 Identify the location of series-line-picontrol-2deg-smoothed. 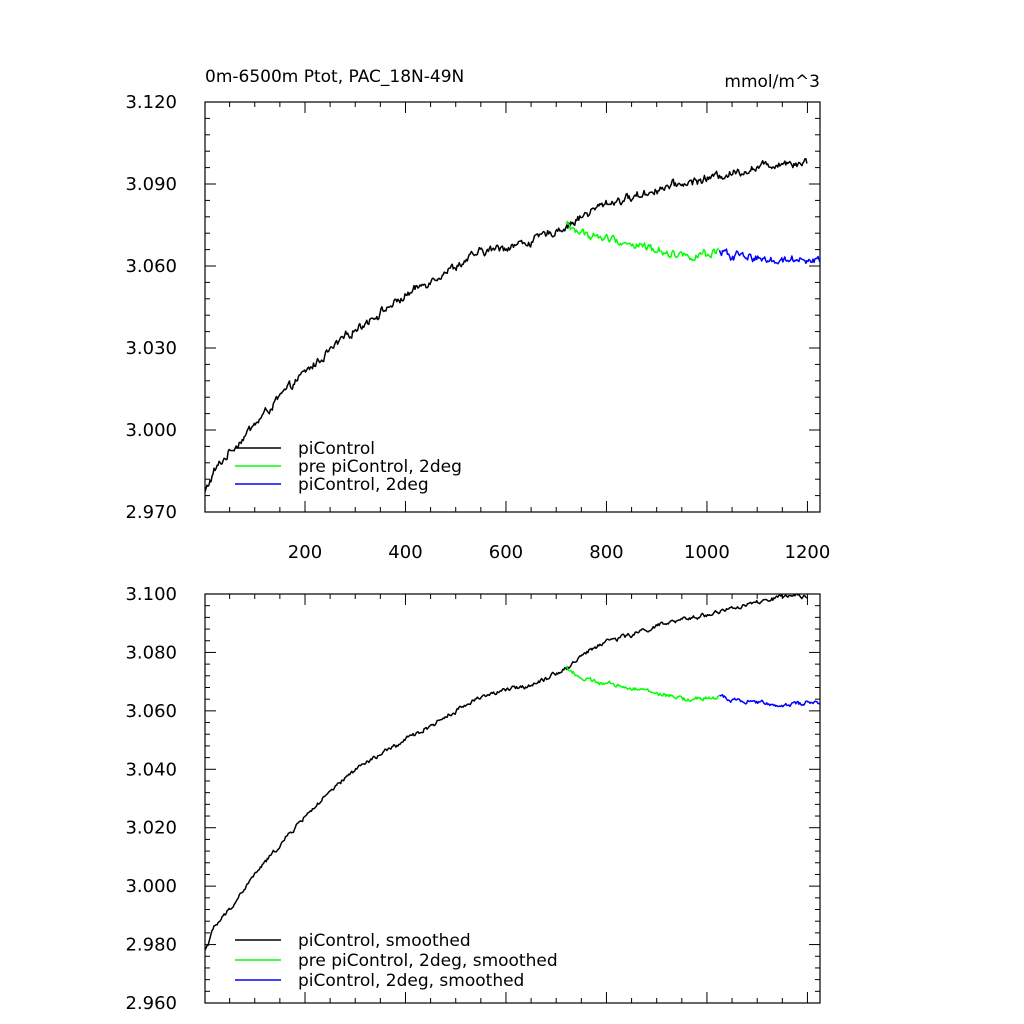
(769, 700).